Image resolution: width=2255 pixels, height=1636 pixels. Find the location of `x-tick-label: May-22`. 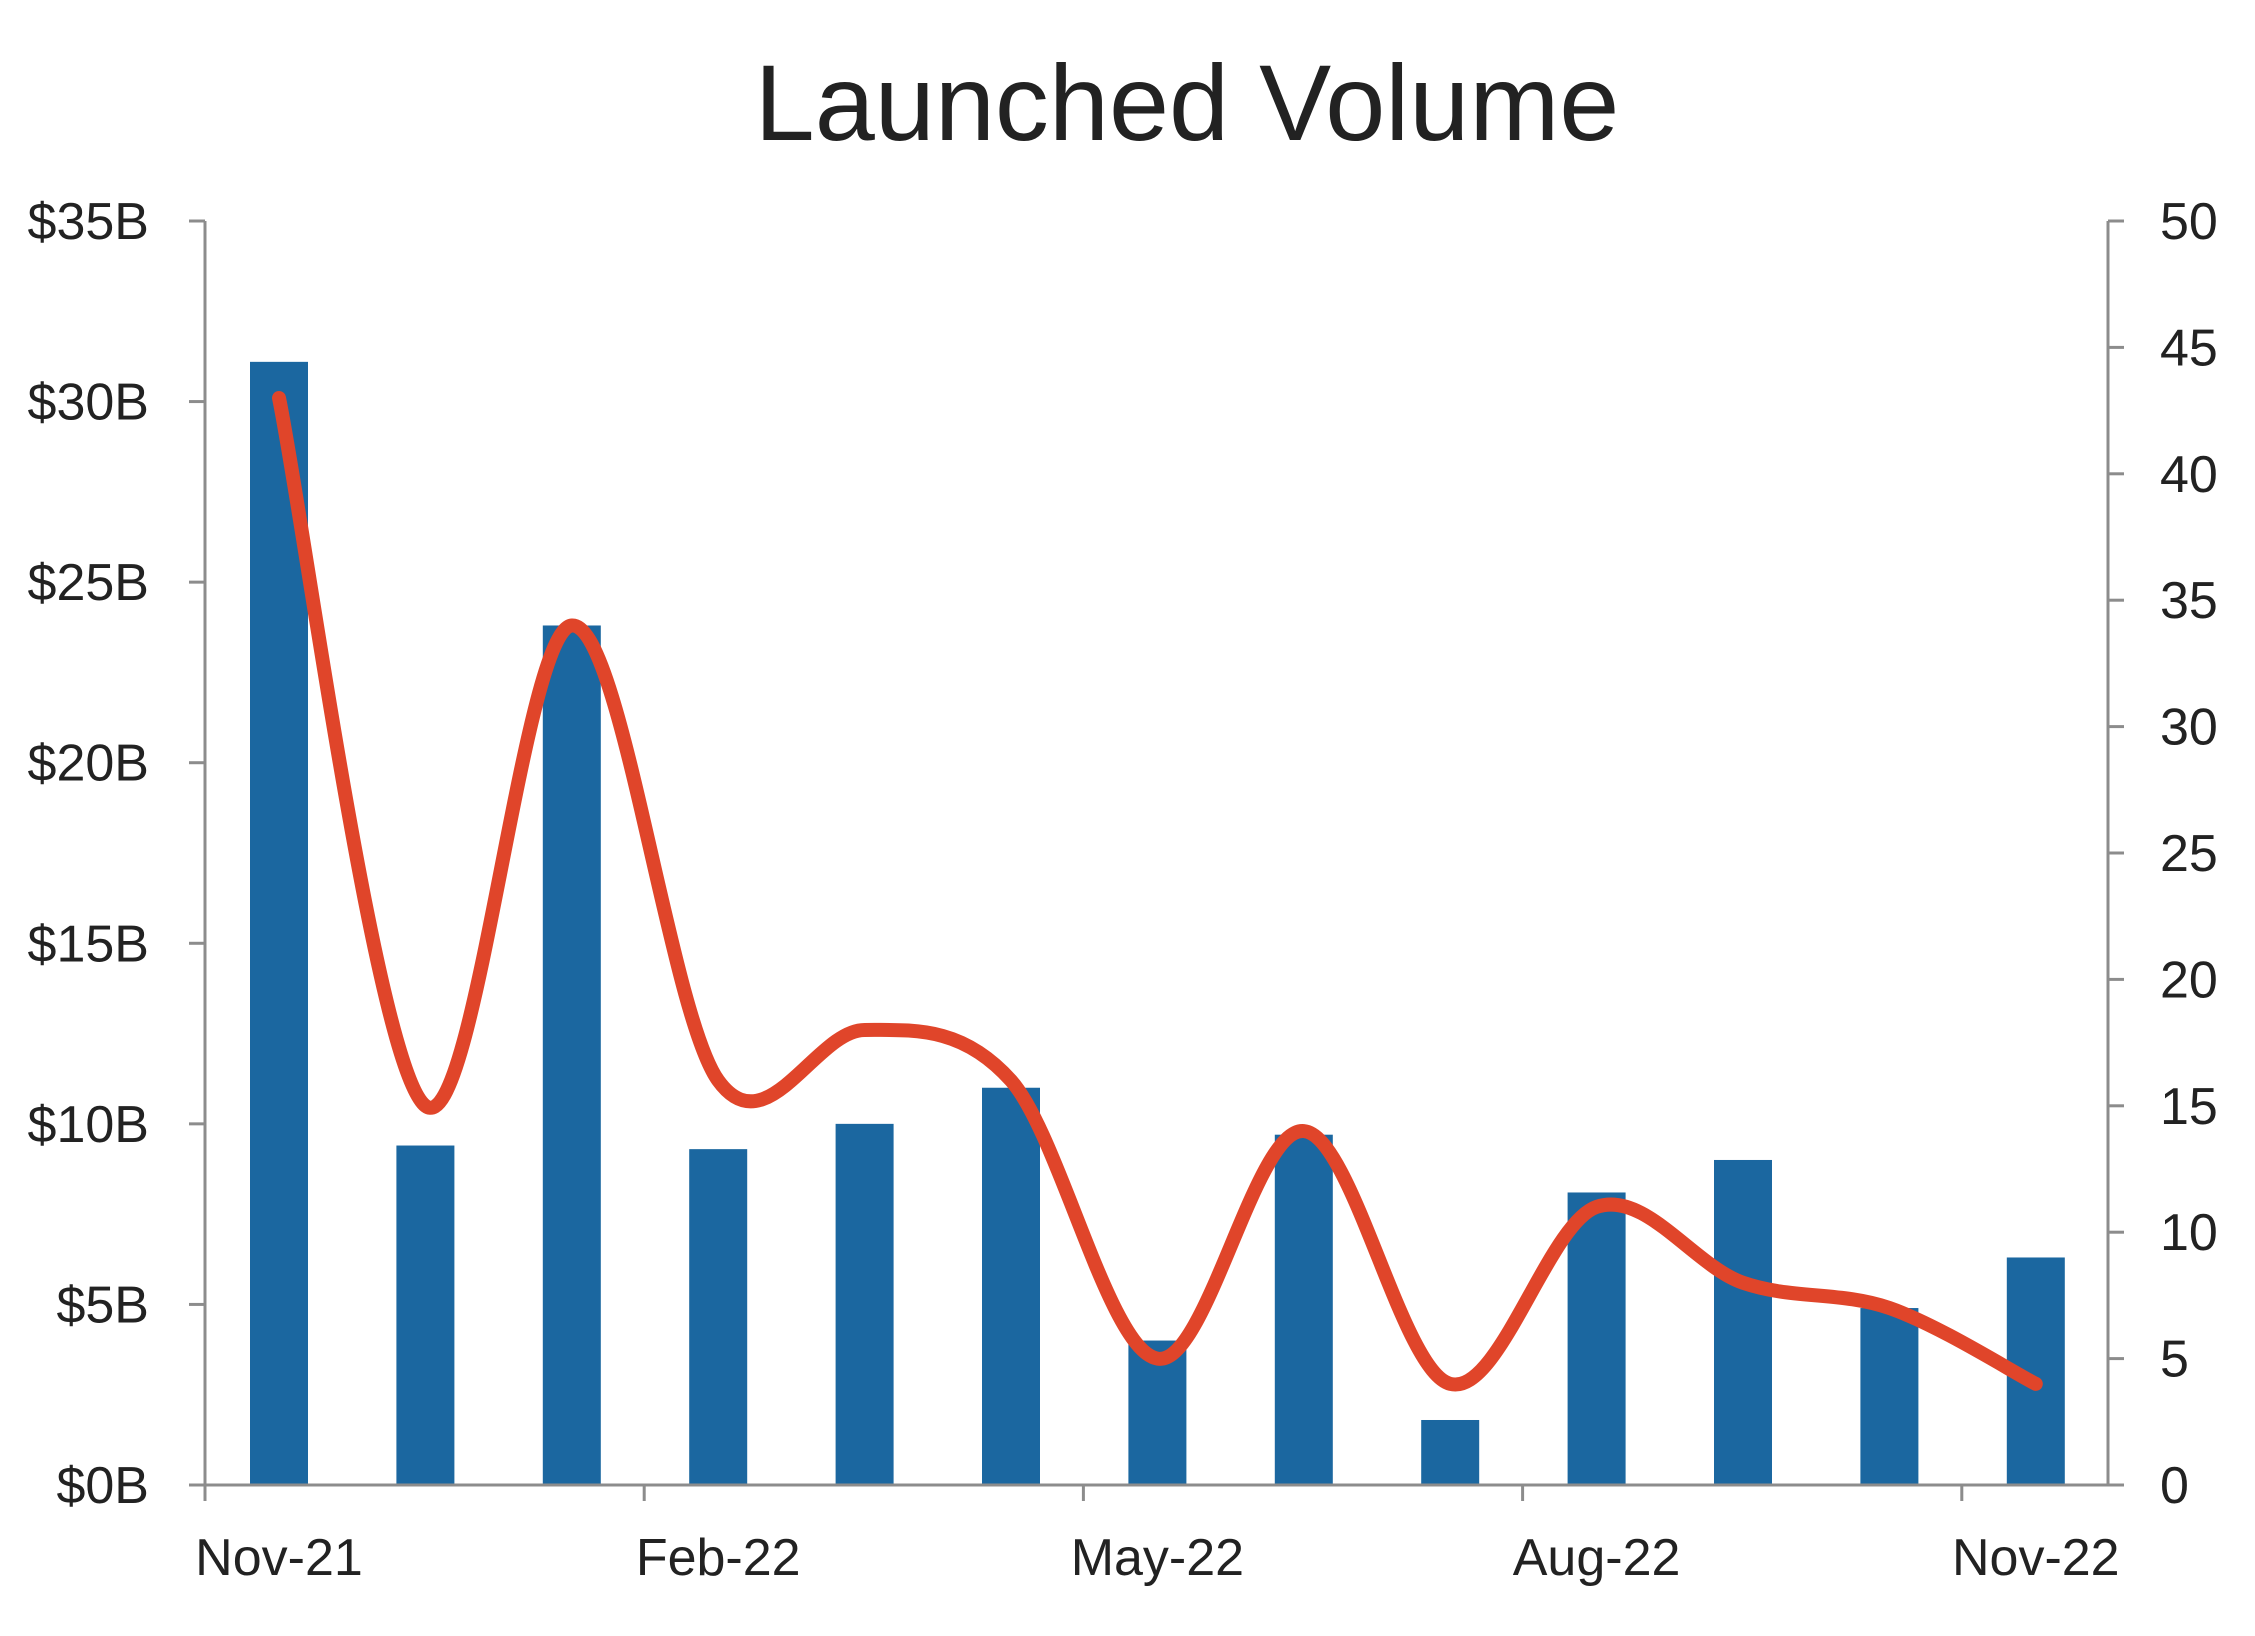

x-tick-label: May-22 is located at coordinates (1157, 1558).